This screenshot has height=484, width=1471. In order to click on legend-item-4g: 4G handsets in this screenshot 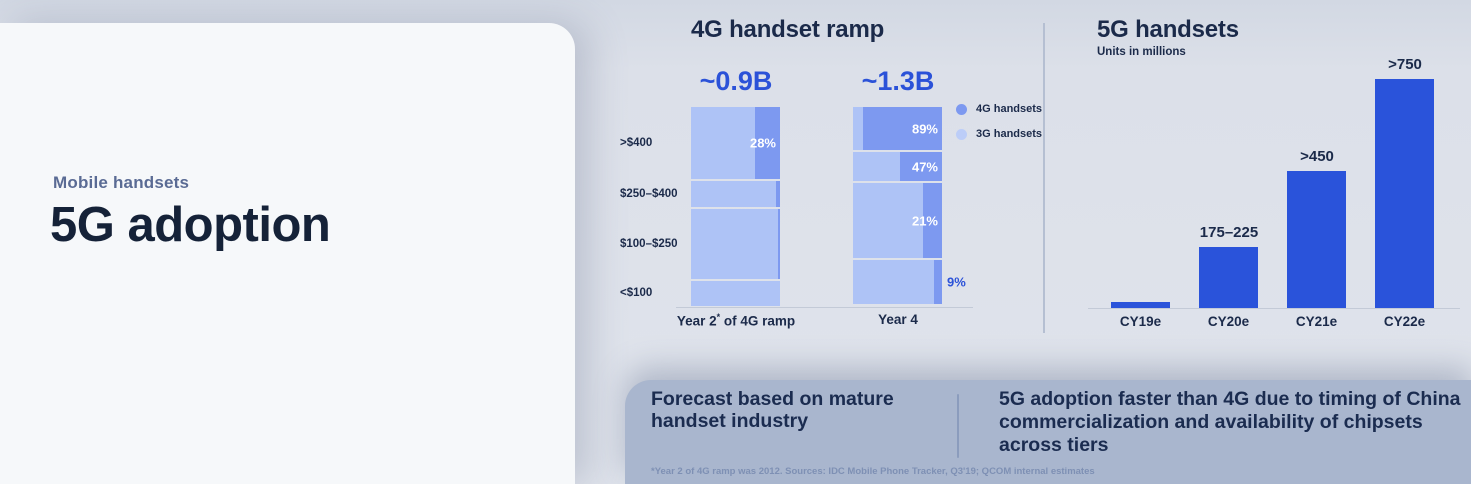, I will do `click(999, 109)`.